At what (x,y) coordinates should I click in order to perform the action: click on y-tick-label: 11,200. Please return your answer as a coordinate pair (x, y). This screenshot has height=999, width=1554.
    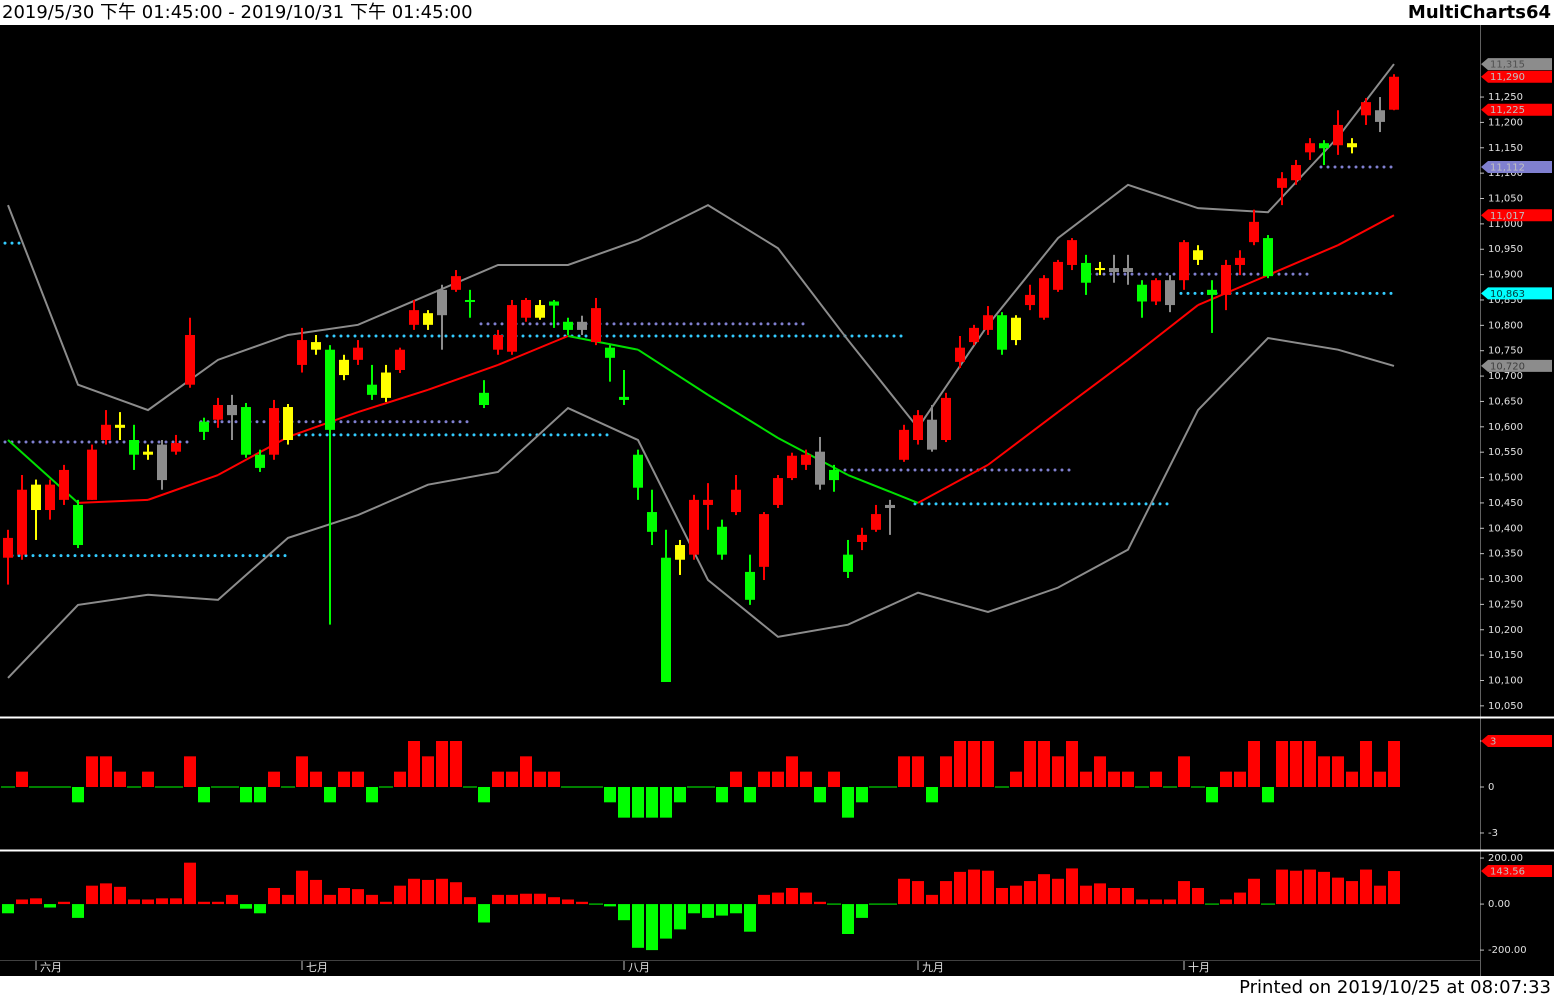
    Looking at the image, I should click on (1505, 122).